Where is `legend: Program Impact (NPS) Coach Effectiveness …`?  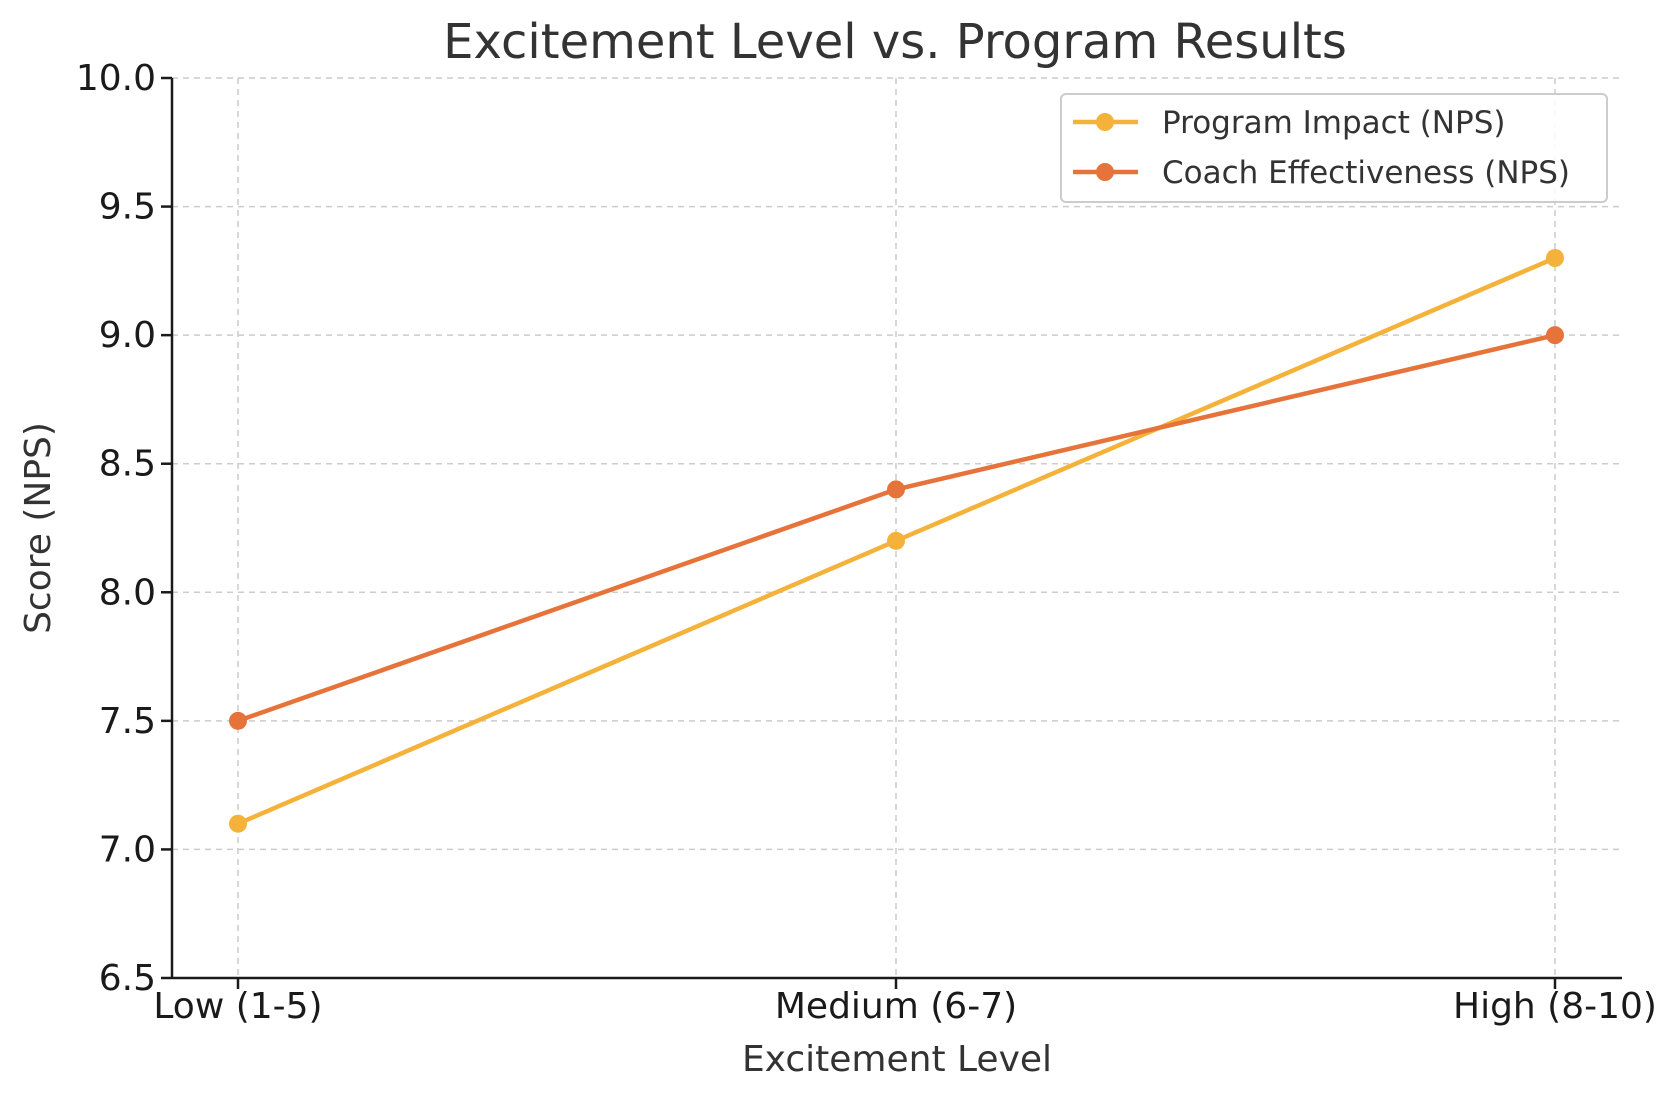 legend: Program Impact (NPS) Coach Effectiveness … is located at coordinates (1334, 148).